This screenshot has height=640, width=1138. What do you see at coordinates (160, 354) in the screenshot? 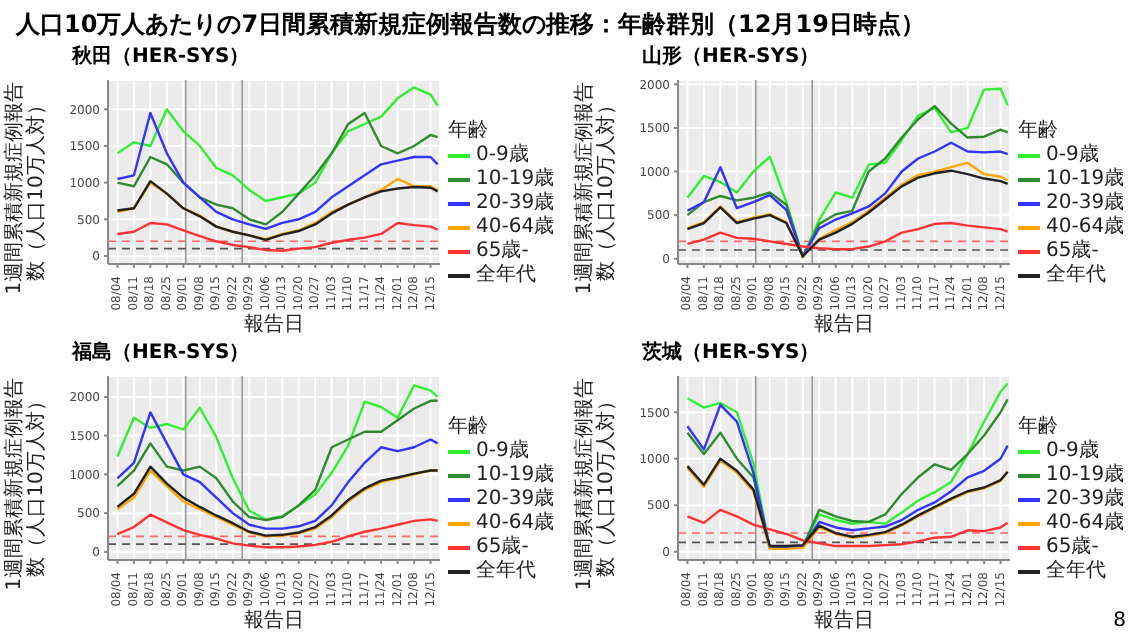
I see `chart-title: 福島（HER-SYS）` at bounding box center [160, 354].